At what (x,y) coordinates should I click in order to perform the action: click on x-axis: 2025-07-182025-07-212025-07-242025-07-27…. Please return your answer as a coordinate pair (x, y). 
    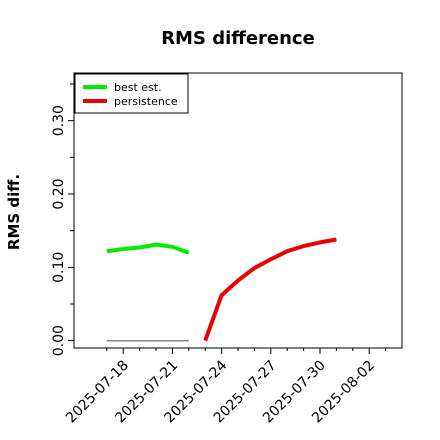
    Looking at the image, I should click on (225, 387).